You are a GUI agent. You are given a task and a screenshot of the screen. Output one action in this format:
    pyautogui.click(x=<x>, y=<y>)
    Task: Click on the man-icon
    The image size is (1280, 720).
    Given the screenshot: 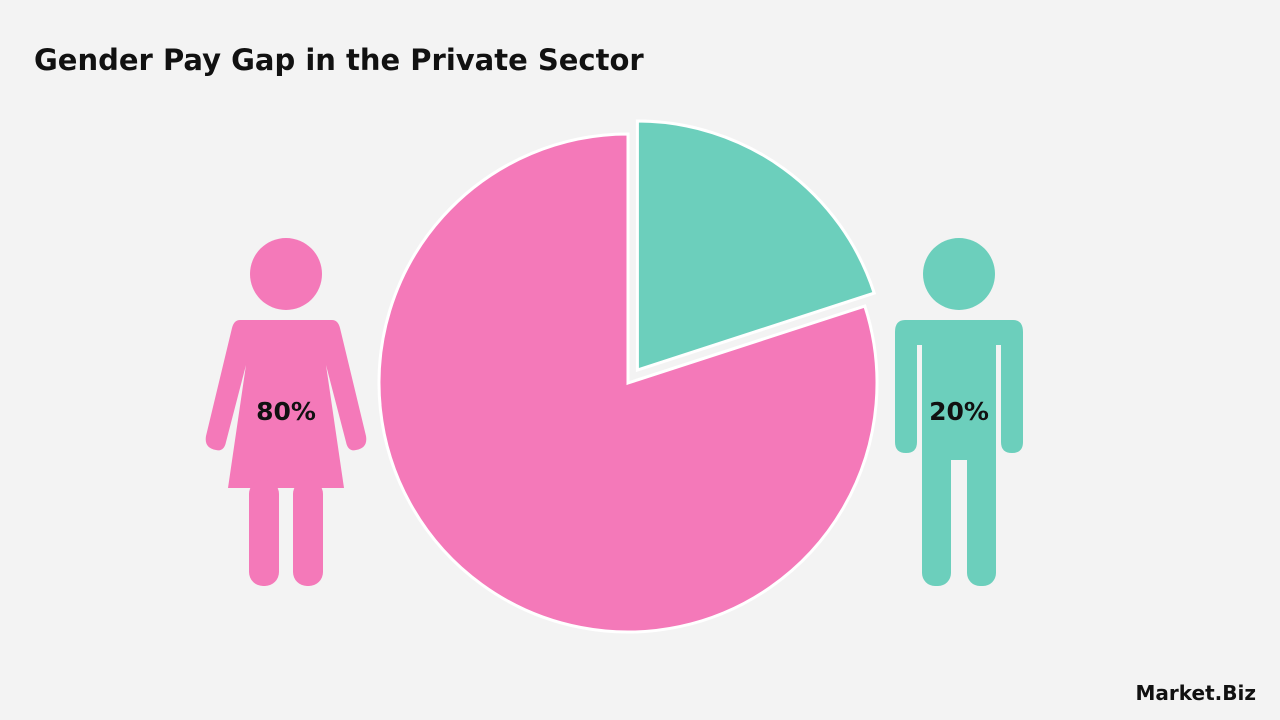 What is the action you would take?
    pyautogui.click(x=959, y=412)
    